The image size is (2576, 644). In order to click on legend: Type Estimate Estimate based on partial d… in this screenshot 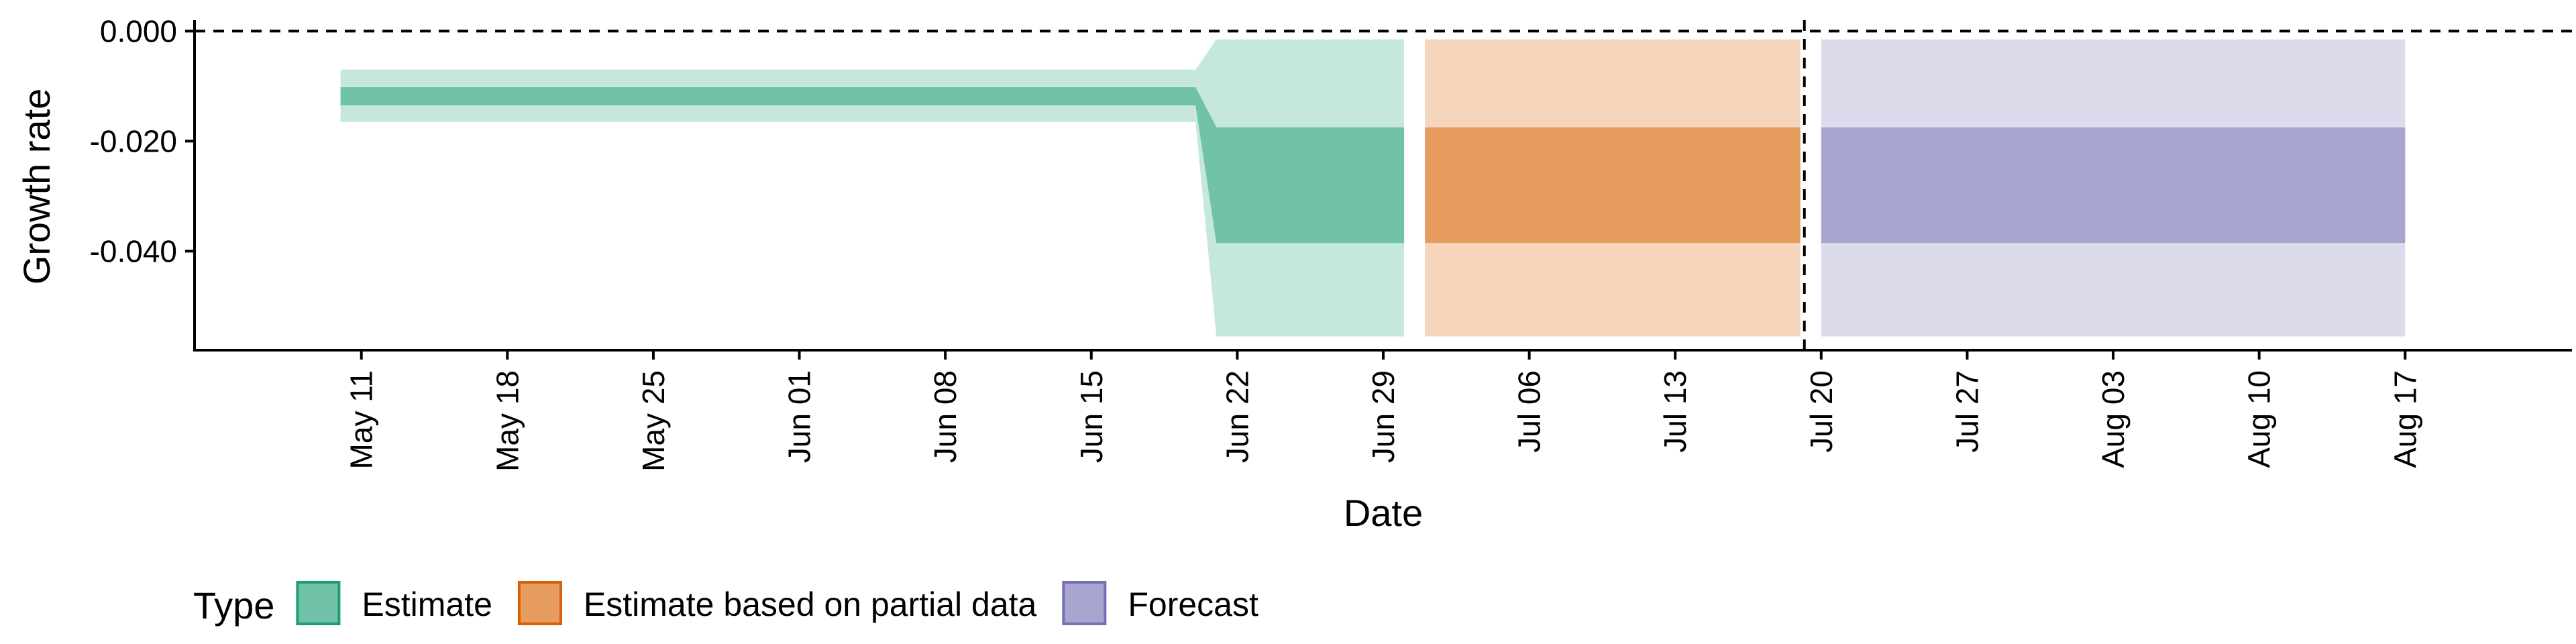, I will do `click(725, 604)`.